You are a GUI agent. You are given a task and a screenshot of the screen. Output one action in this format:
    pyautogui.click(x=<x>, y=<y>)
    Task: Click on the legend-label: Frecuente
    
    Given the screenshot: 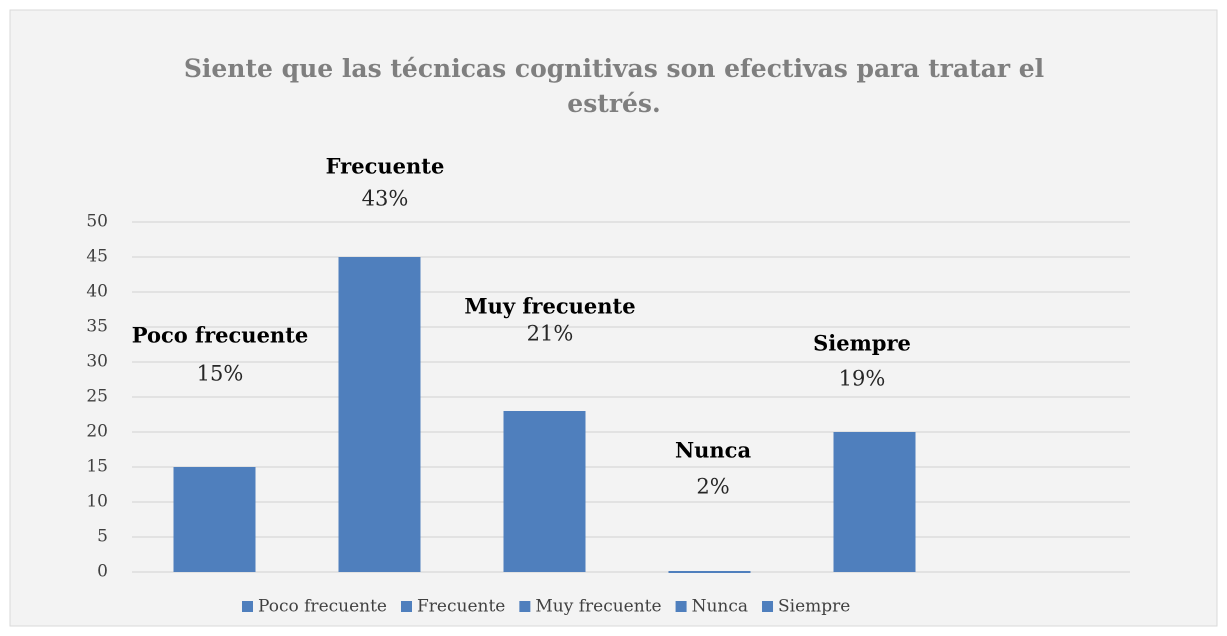 What is the action you would take?
    pyautogui.click(x=461, y=607)
    